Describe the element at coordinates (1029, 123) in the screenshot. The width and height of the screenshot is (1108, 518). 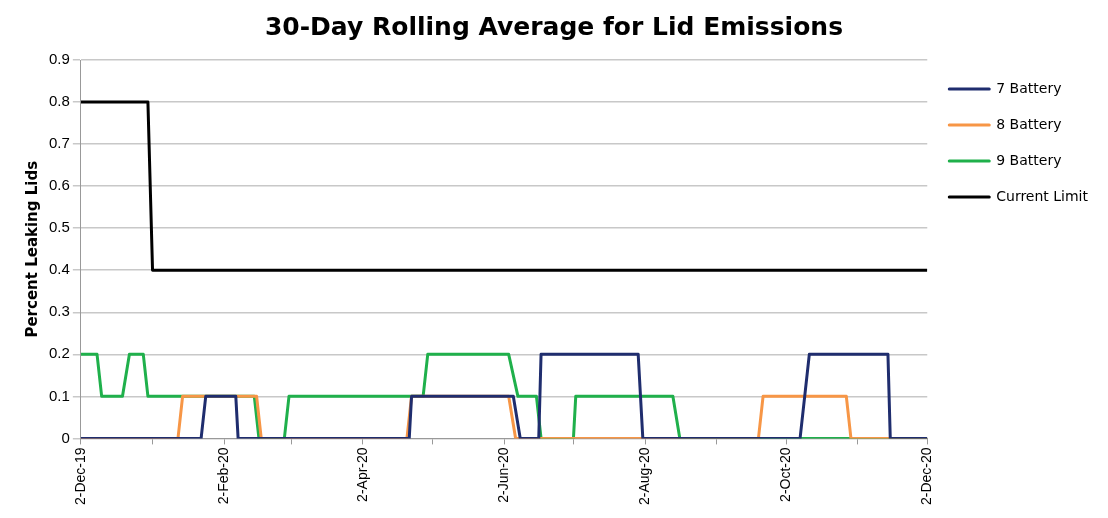
I see `legend-label: 8 Battery` at that location.